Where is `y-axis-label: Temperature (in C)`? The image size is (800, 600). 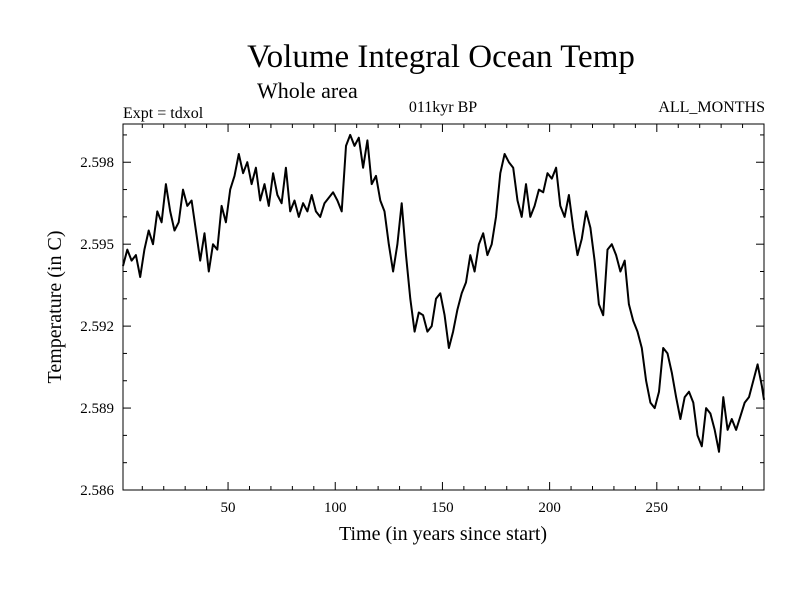 y-axis-label: Temperature (in C) is located at coordinates (55, 307).